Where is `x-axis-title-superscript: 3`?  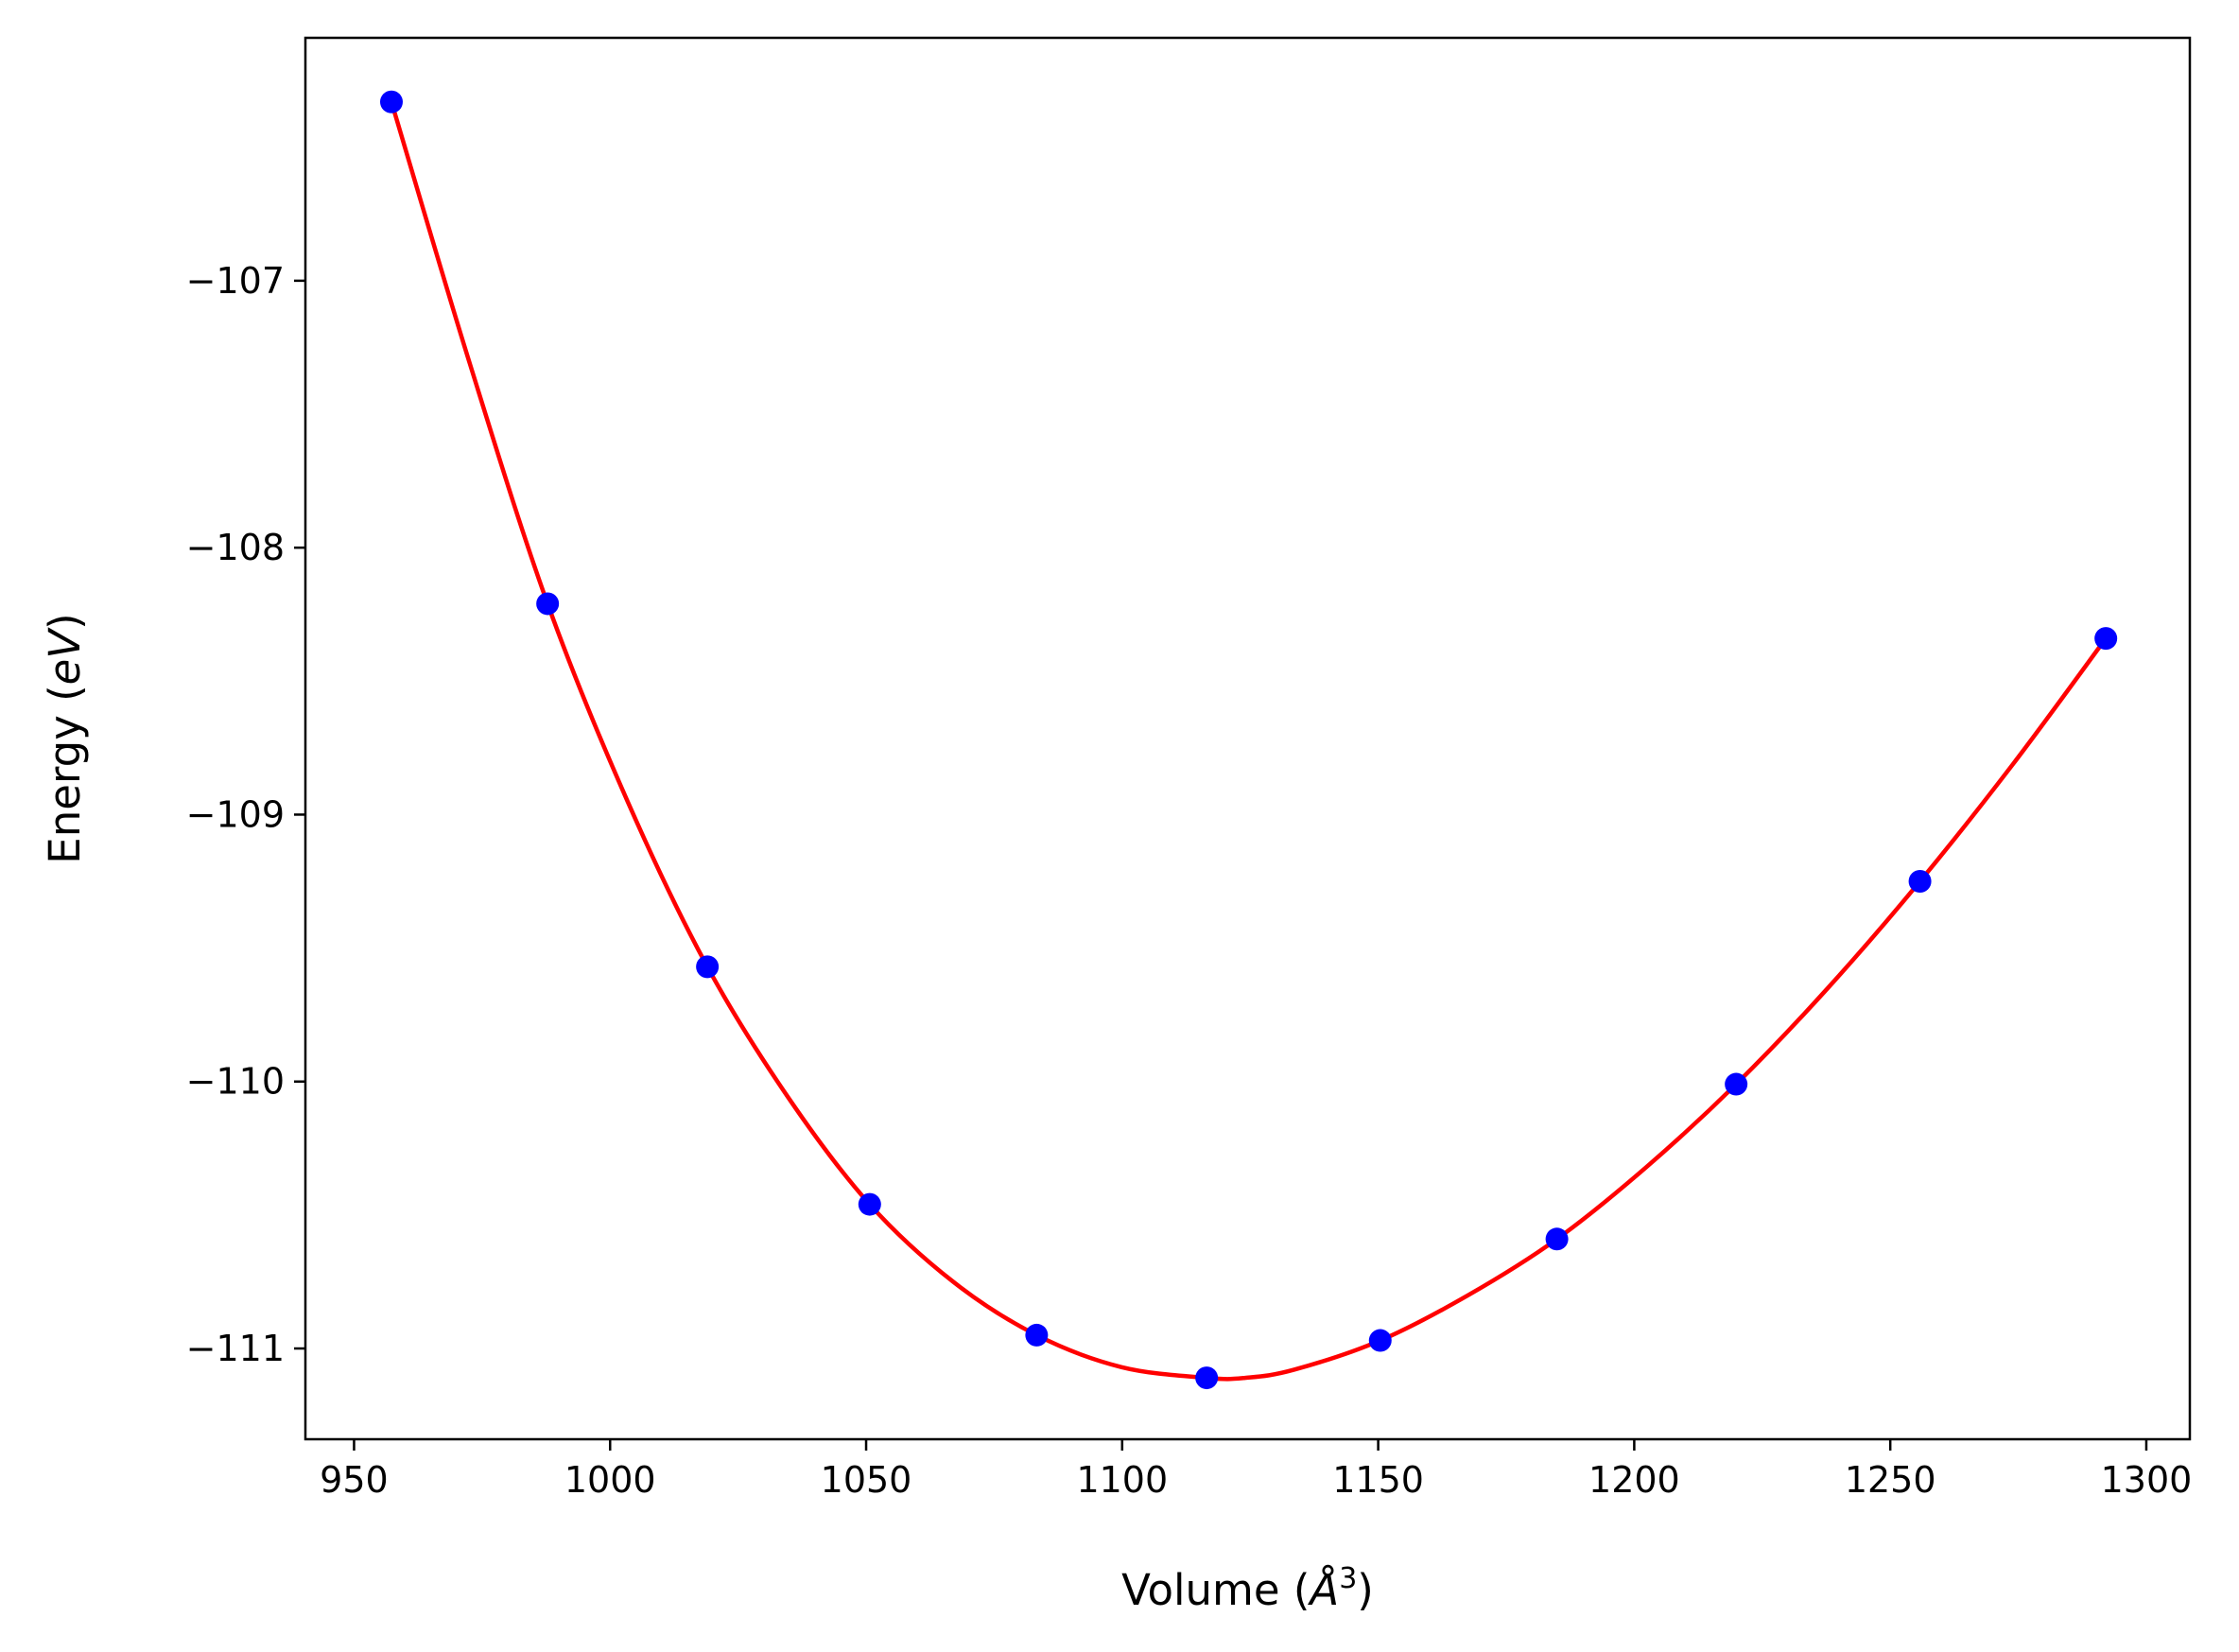
x-axis-title-superscript: 3 is located at coordinates (1348, 1579).